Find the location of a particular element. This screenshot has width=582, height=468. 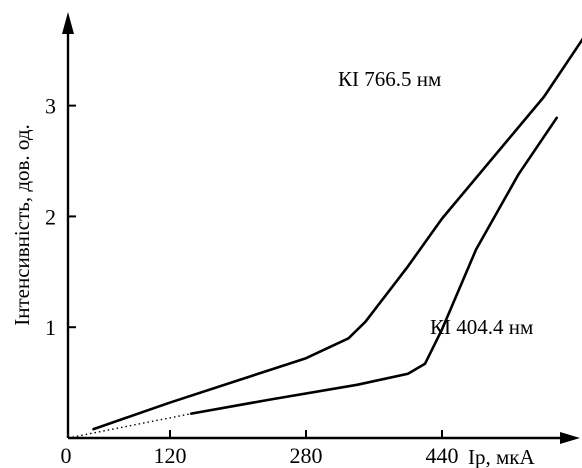

y-tick-label: 2 is located at coordinates (50, 216).